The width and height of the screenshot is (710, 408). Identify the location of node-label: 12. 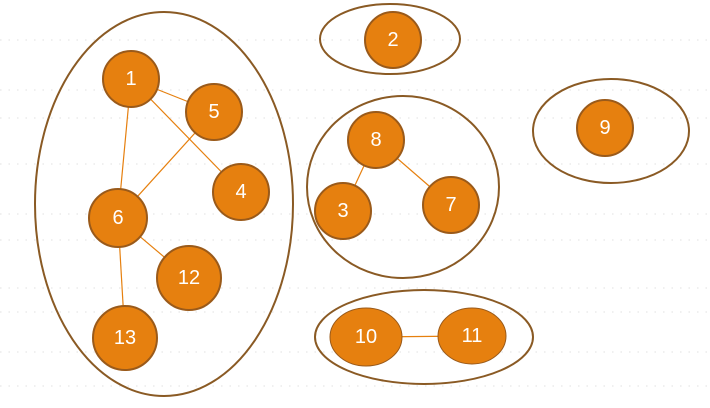
(189, 278).